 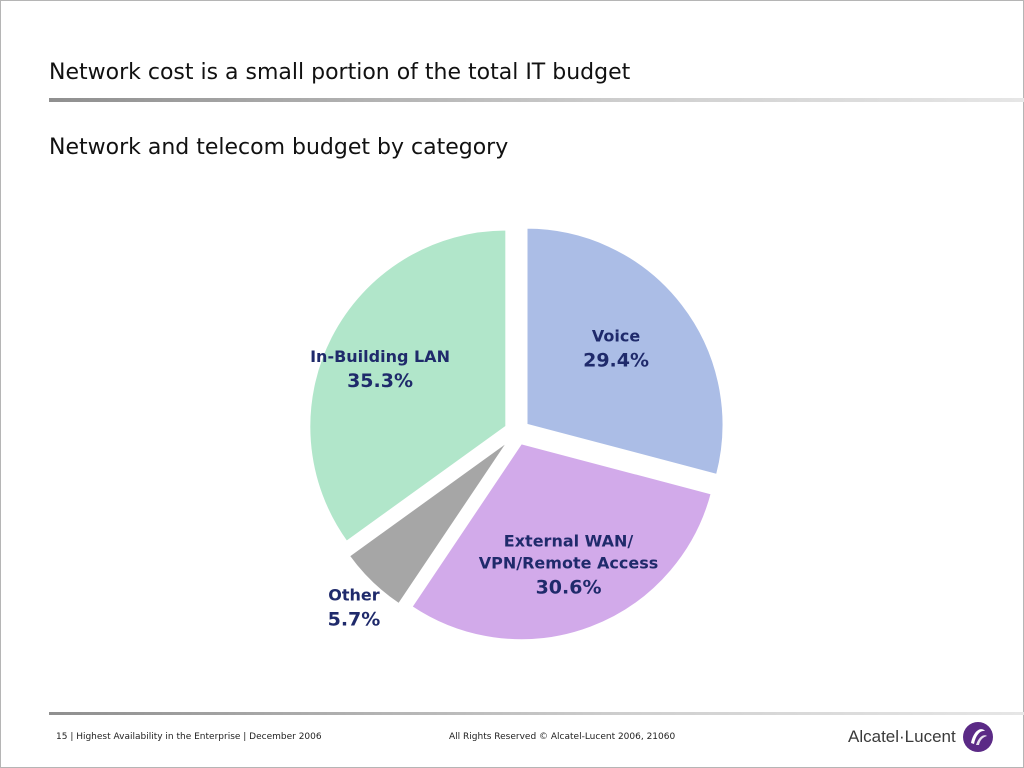 I want to click on alcatel-lucent-swirl-icon, so click(x=977, y=737).